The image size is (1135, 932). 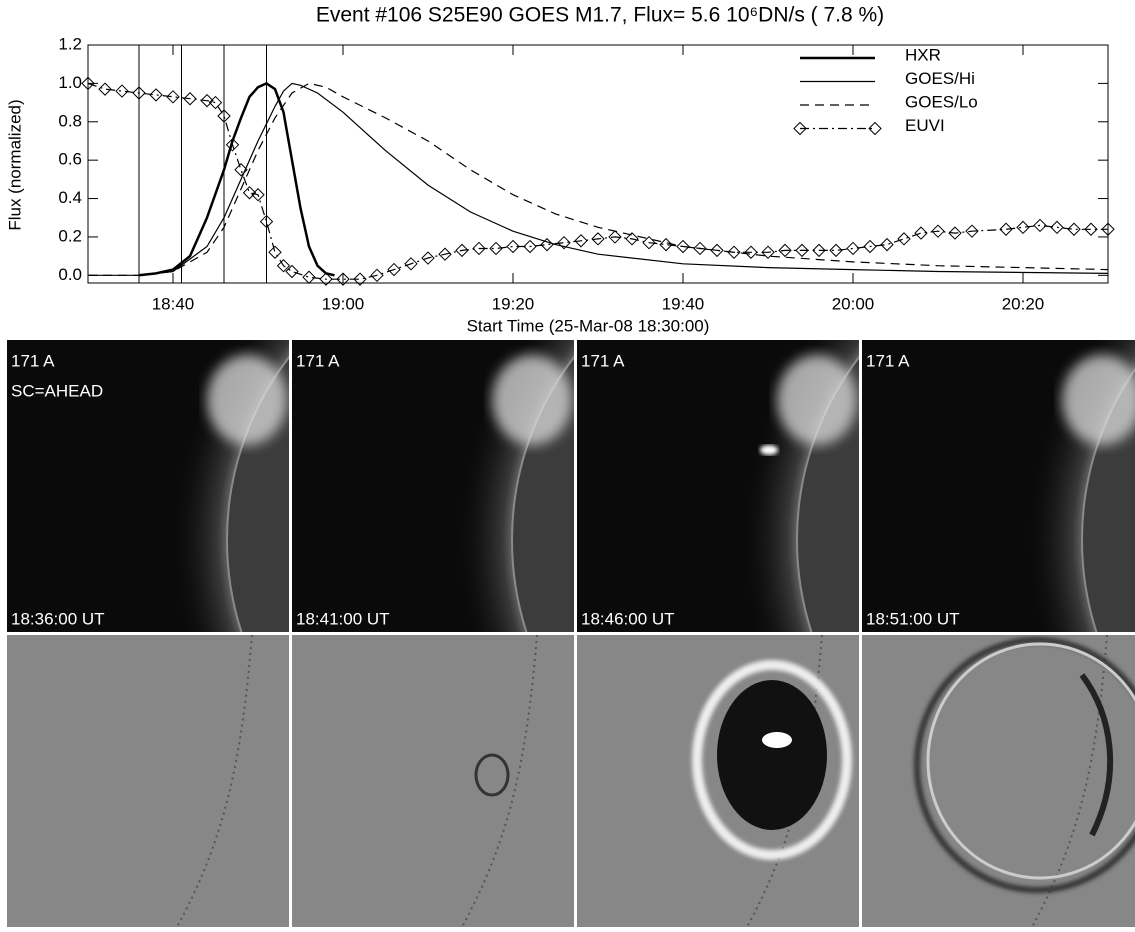 I want to click on cme-front-bright, so click(x=1030, y=761).